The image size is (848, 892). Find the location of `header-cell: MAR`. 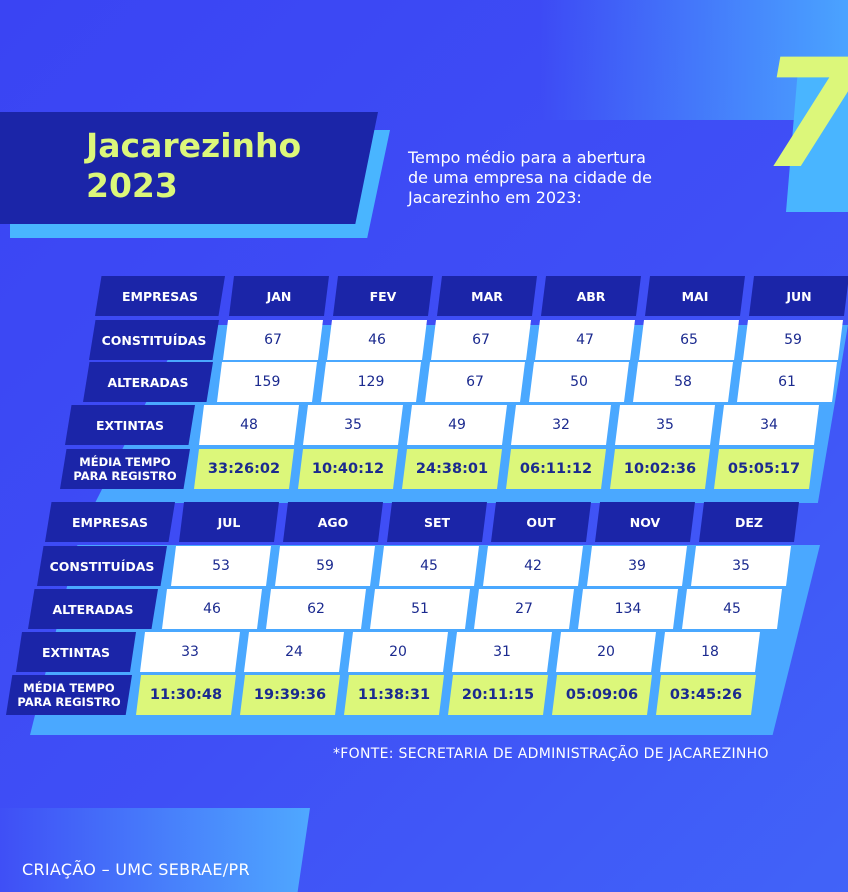

header-cell: MAR is located at coordinates (487, 296).